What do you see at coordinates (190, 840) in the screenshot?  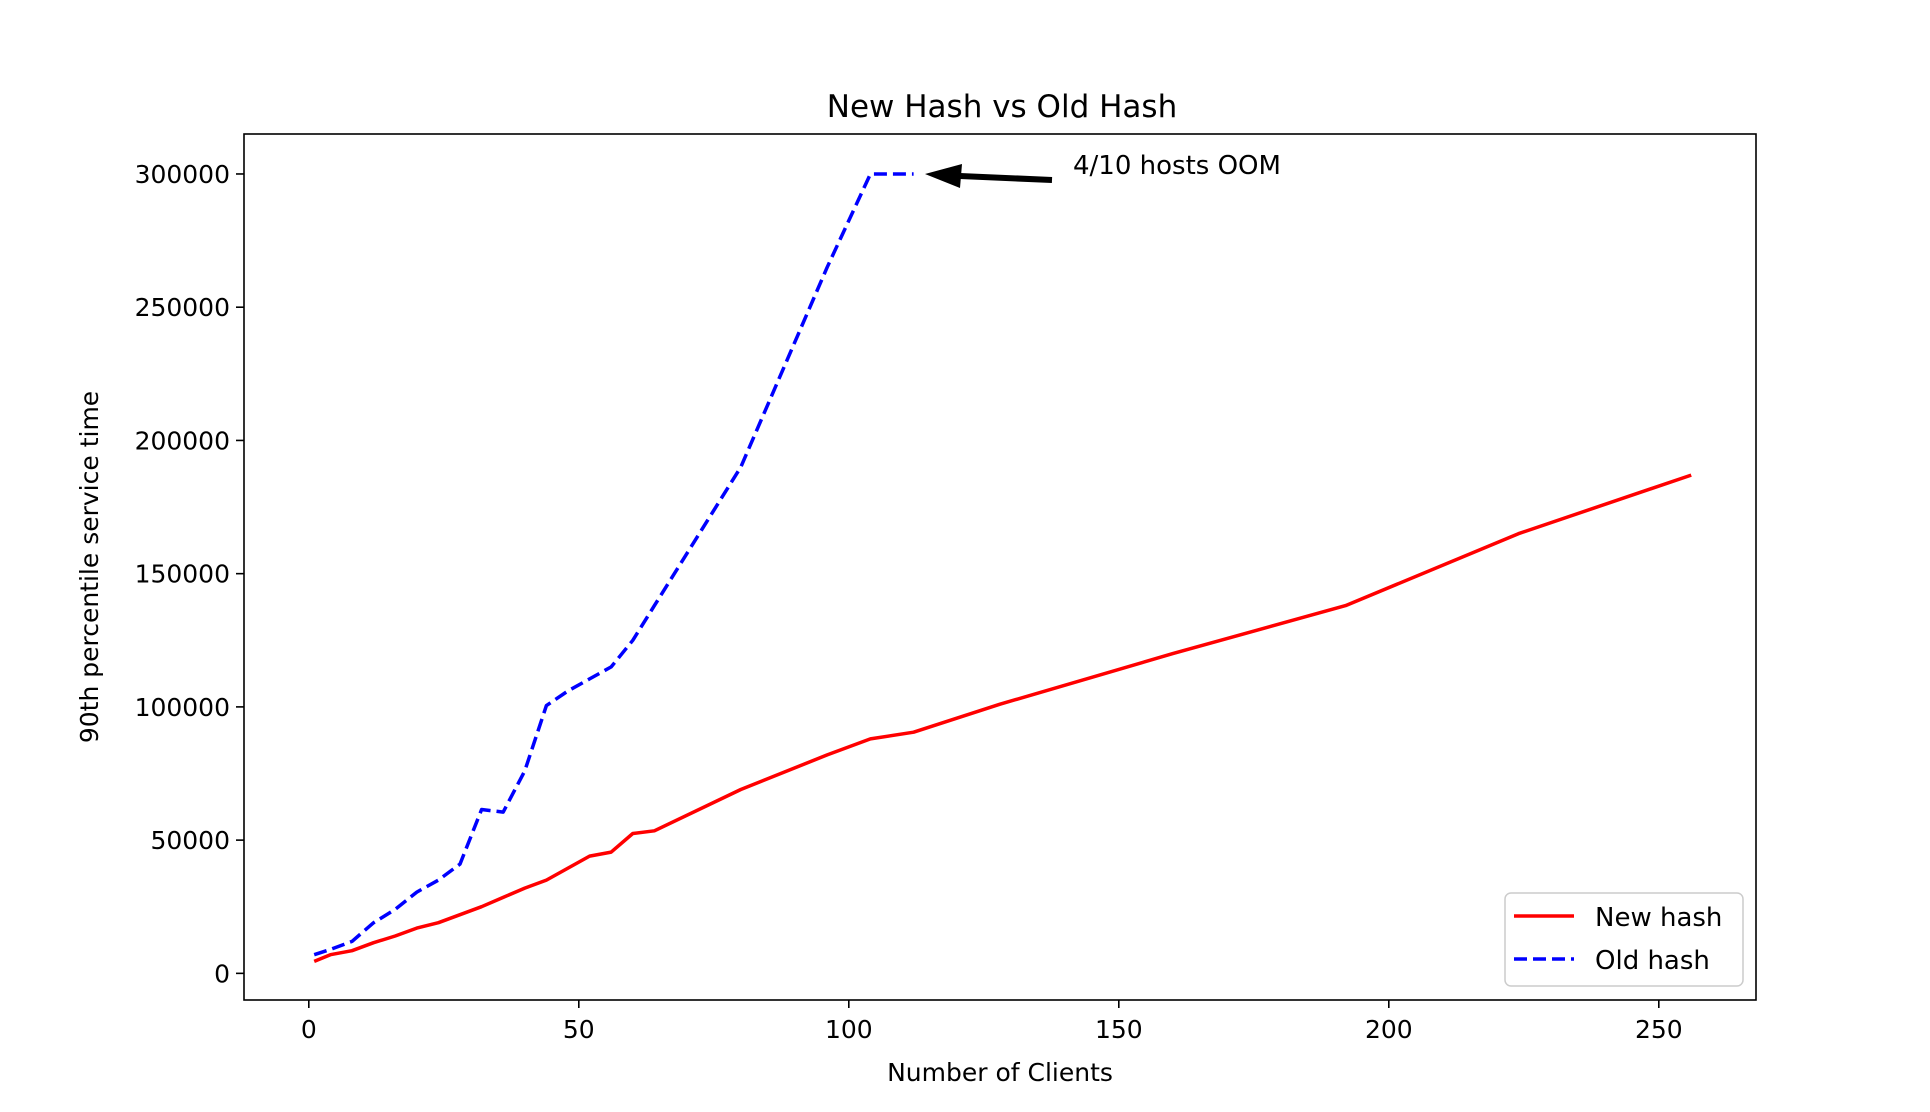 I see `y-tick-label: 50000` at bounding box center [190, 840].